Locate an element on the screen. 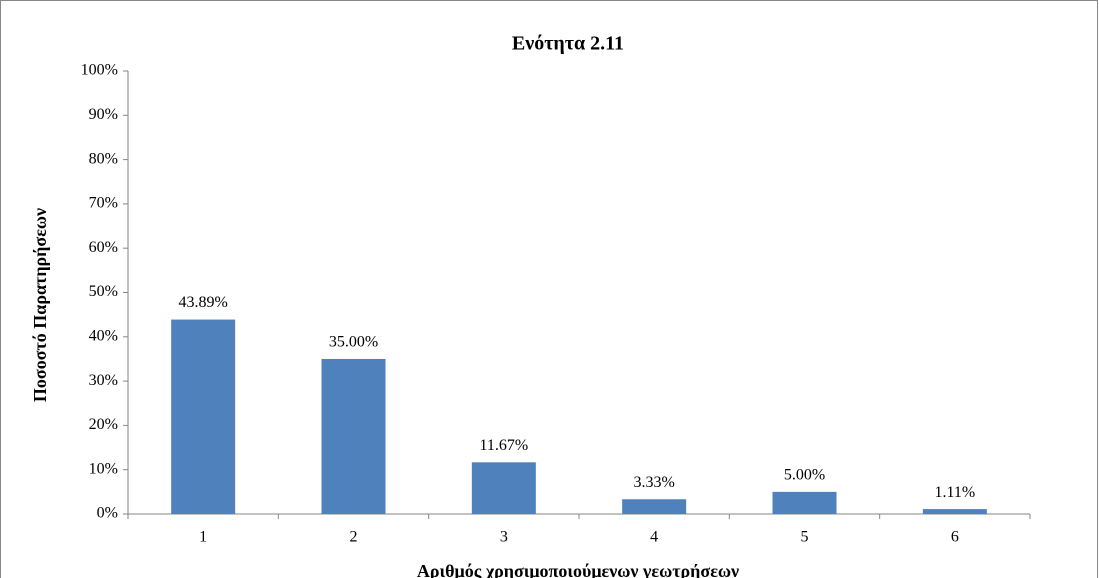 The image size is (1099, 578). y-tick-label: 30% is located at coordinates (103, 380).